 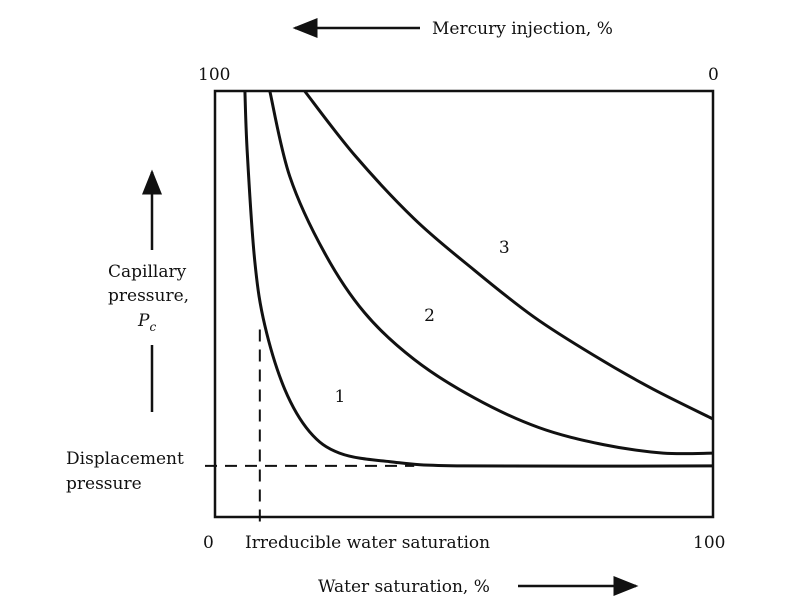 I want to click on displacement-label-line1: Displacement, so click(x=125, y=459).